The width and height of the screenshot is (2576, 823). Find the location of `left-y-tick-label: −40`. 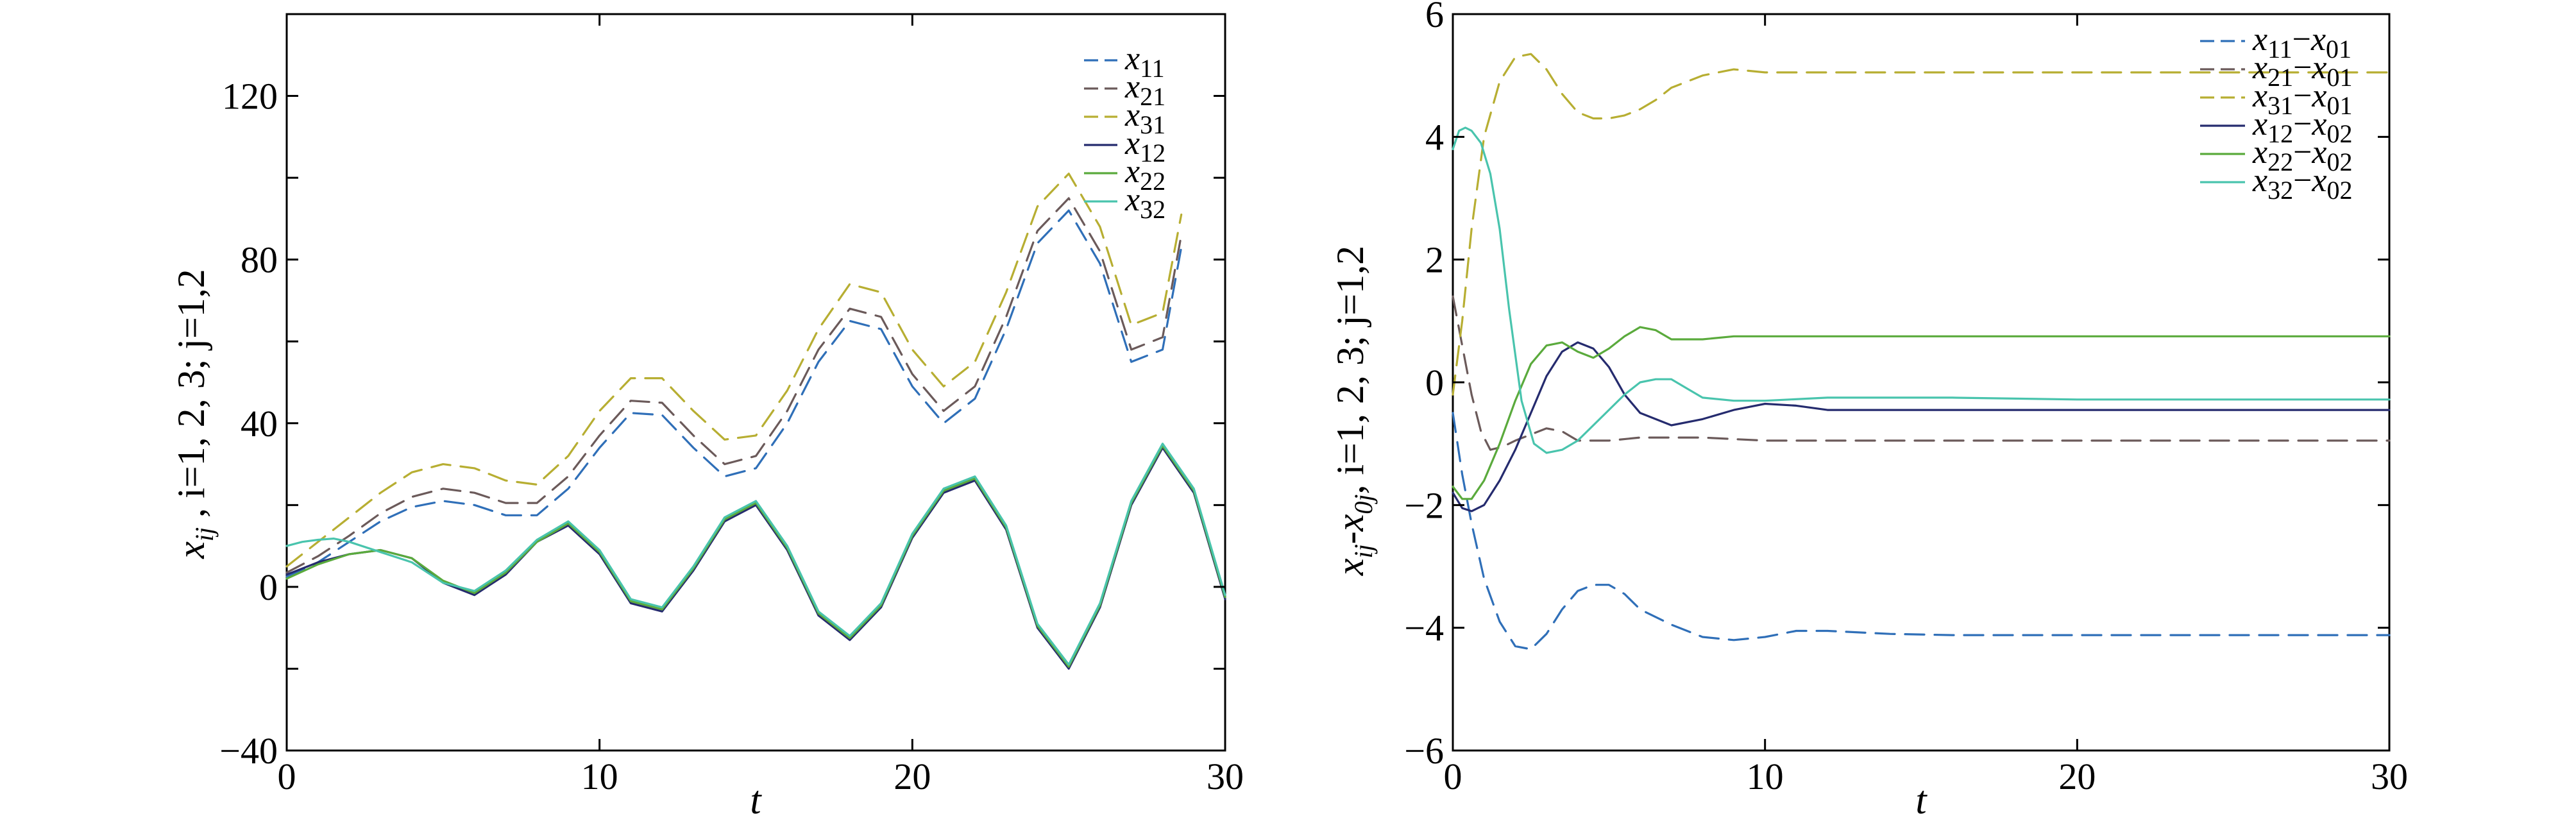

left-y-tick-label: −40 is located at coordinates (248, 751).